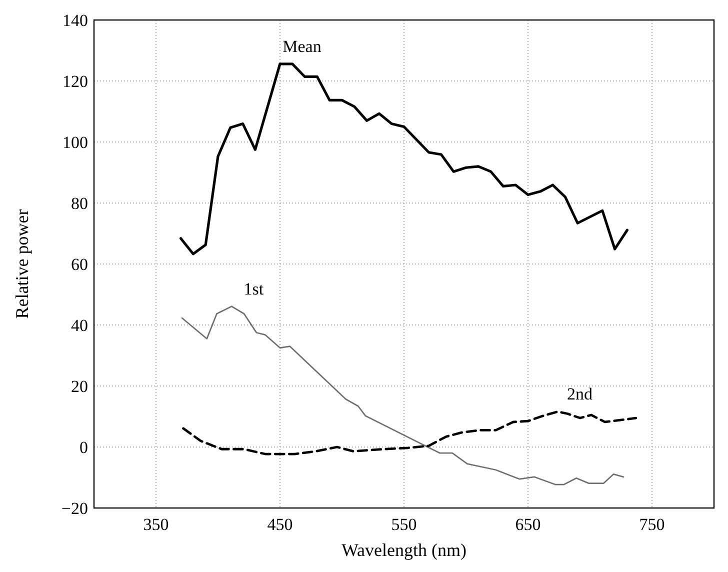 The height and width of the screenshot is (572, 728). What do you see at coordinates (528, 524) in the screenshot?
I see `x-tick-label: 650` at bounding box center [528, 524].